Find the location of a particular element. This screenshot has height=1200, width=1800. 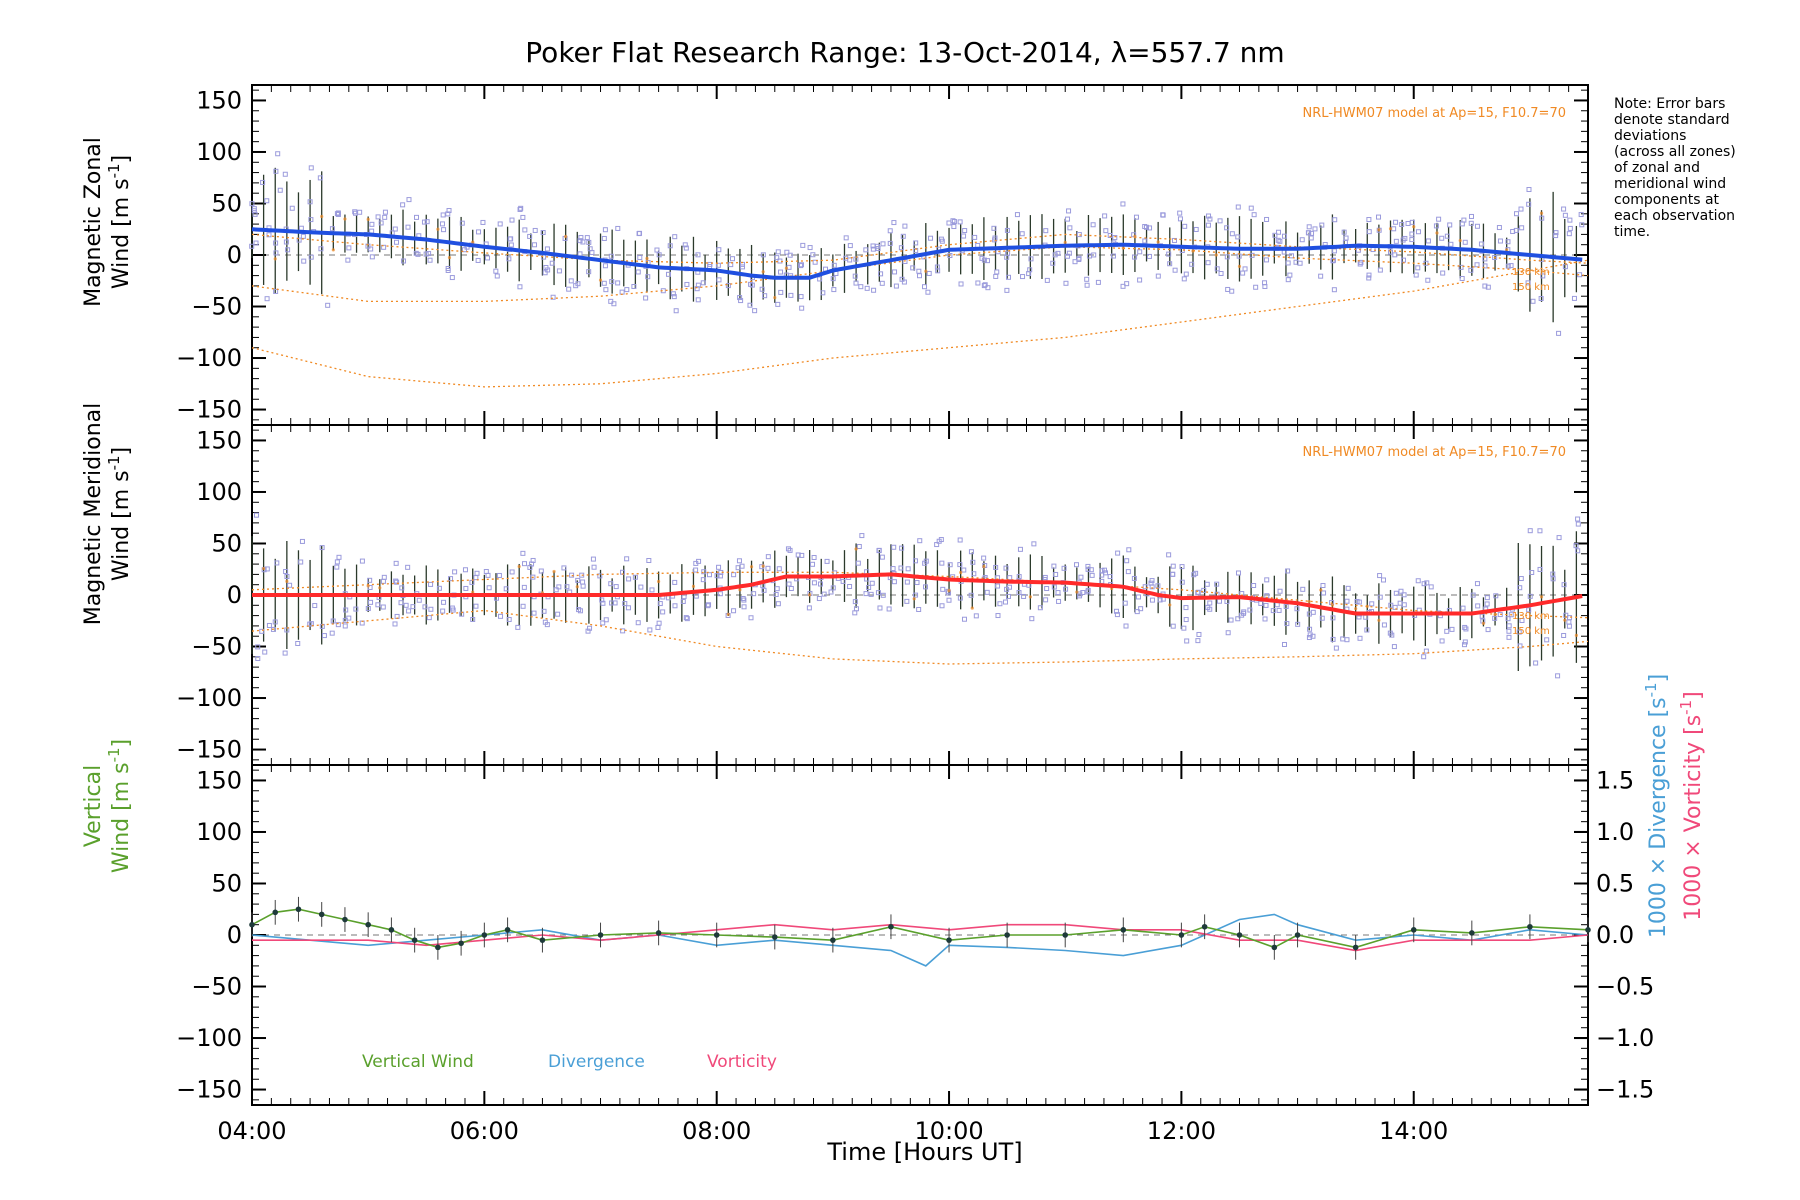

y-tick-label: −150 is located at coordinates (209, 410).